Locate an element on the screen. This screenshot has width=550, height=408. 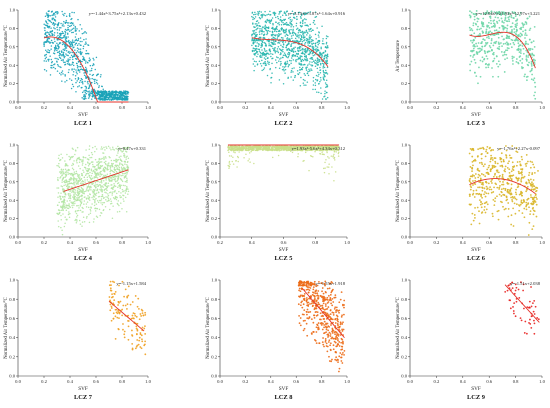
fit-curve is located at coordinates (86, 69).